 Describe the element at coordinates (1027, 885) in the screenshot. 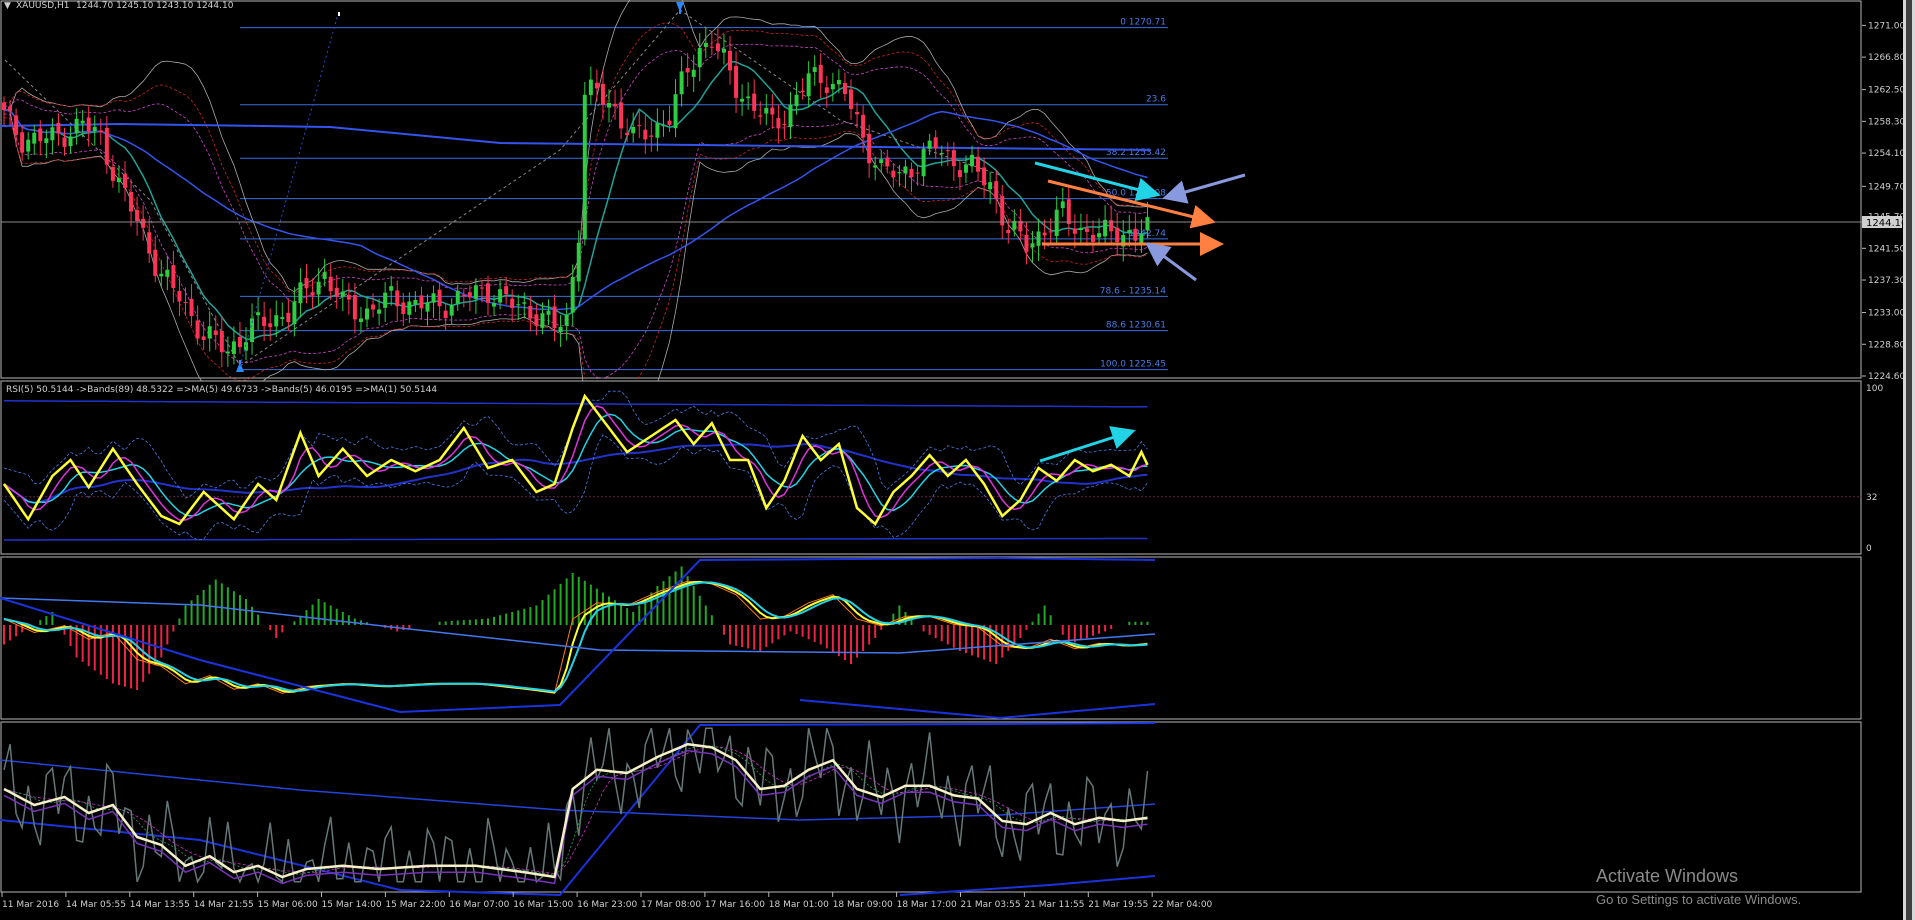

I see `osc-band-blue-lower` at that location.